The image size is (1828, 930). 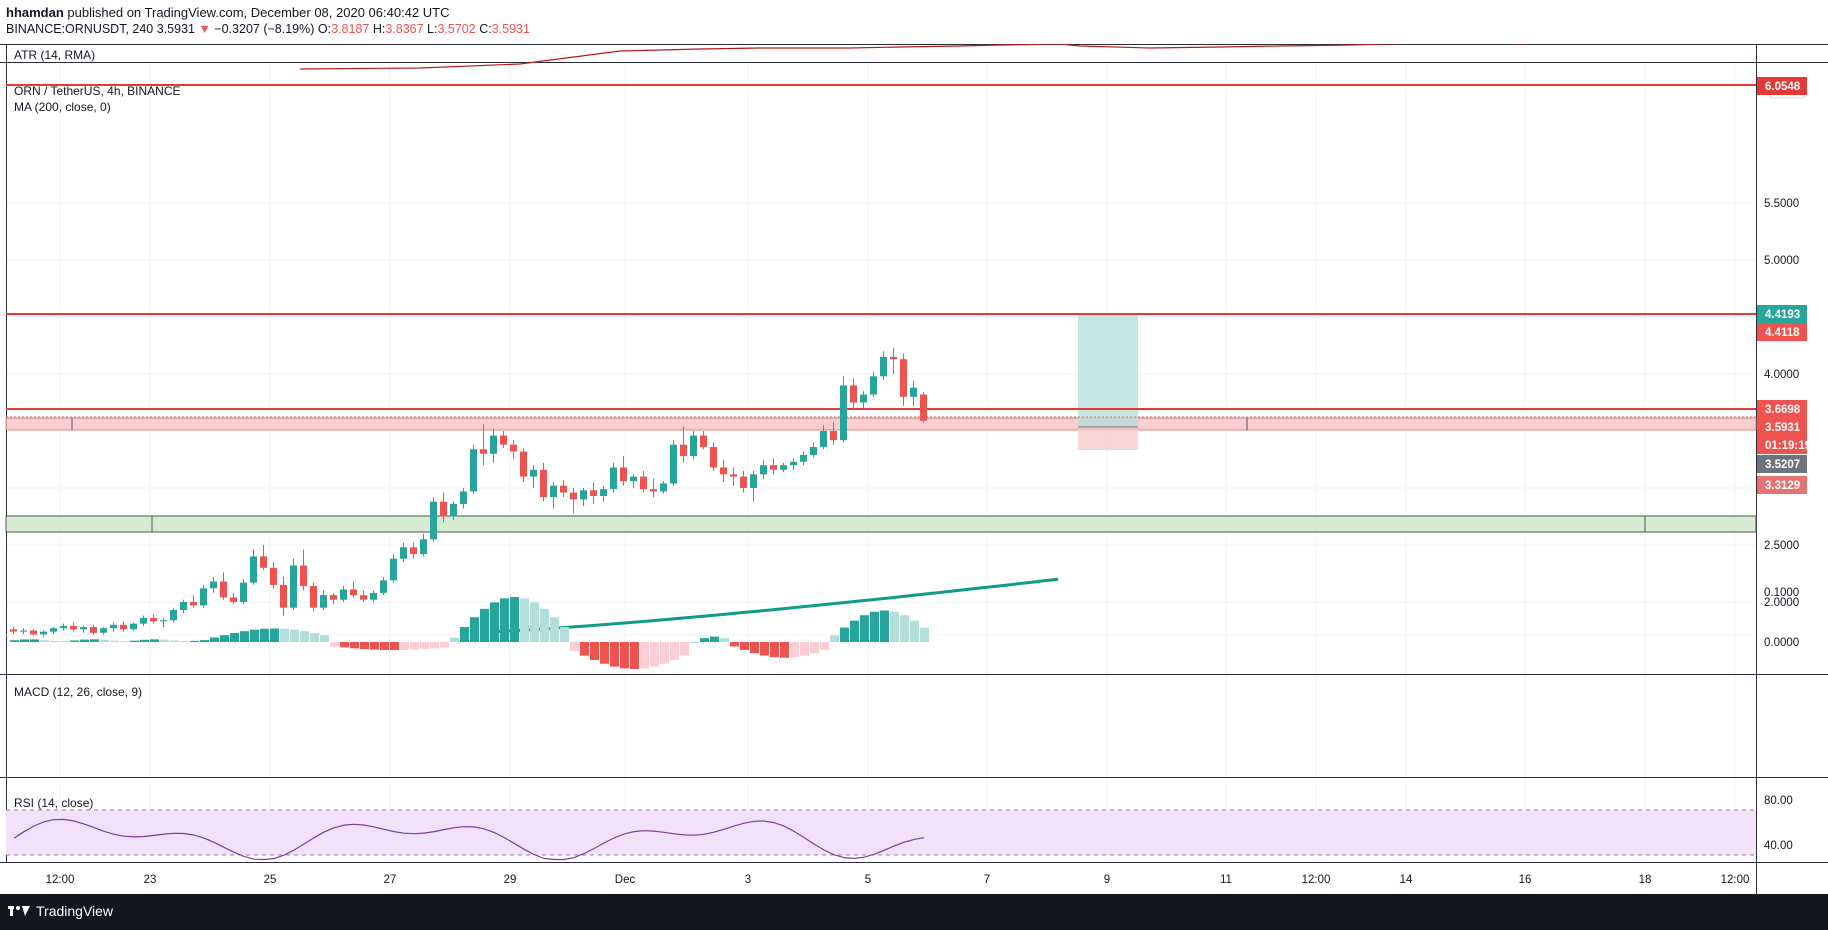 I want to click on price-tag-text: 3.5207, so click(x=1782, y=465).